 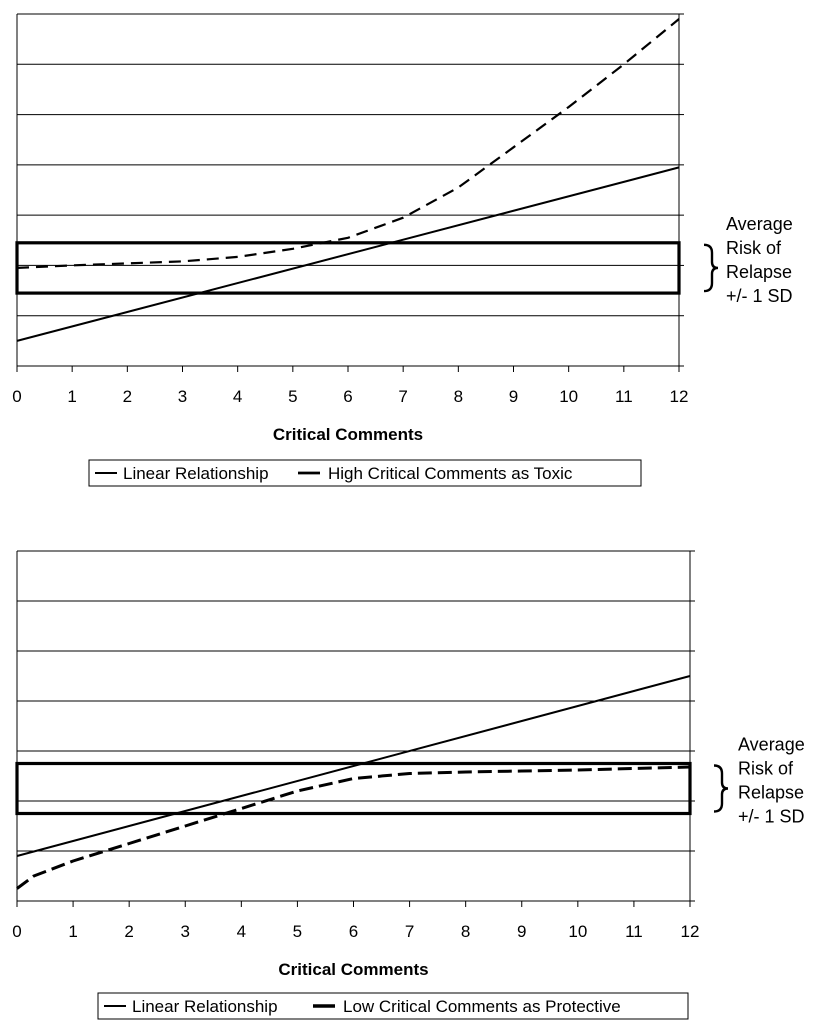 What do you see at coordinates (450, 473) in the screenshot?
I see `legend-label-dashed: High Critical Comments as Toxic` at bounding box center [450, 473].